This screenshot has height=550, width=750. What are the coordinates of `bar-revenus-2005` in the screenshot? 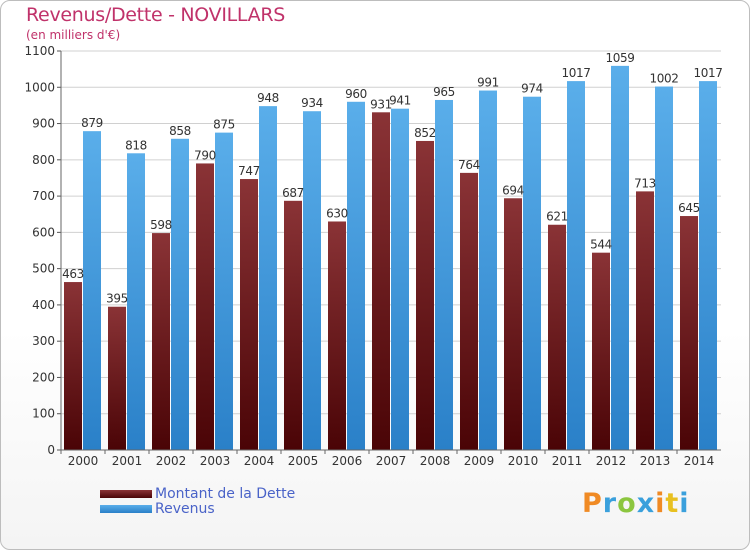 It's located at (312, 280).